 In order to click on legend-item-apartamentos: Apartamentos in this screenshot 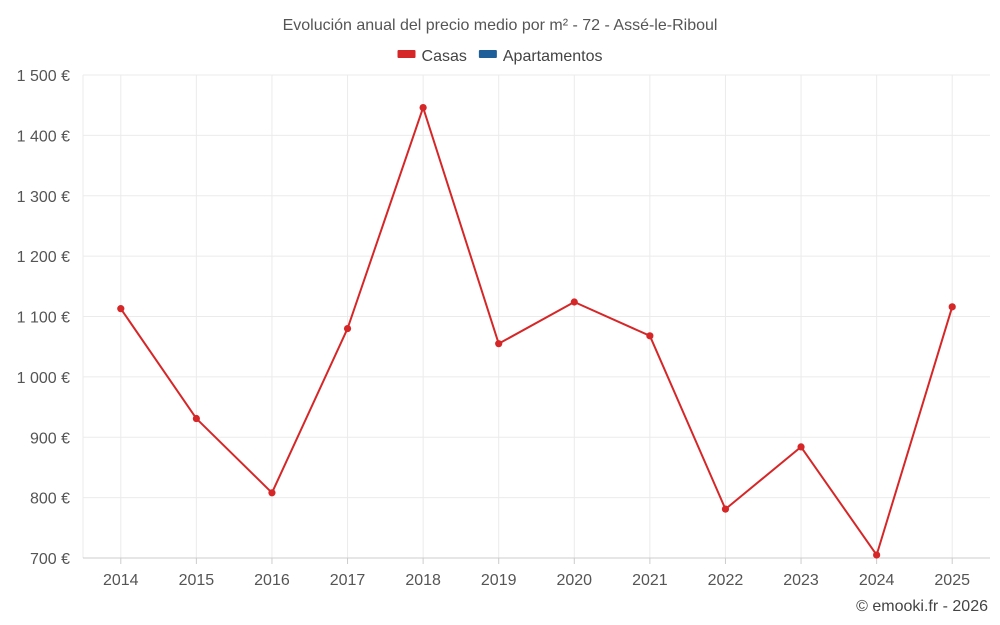, I will do `click(540, 56)`.